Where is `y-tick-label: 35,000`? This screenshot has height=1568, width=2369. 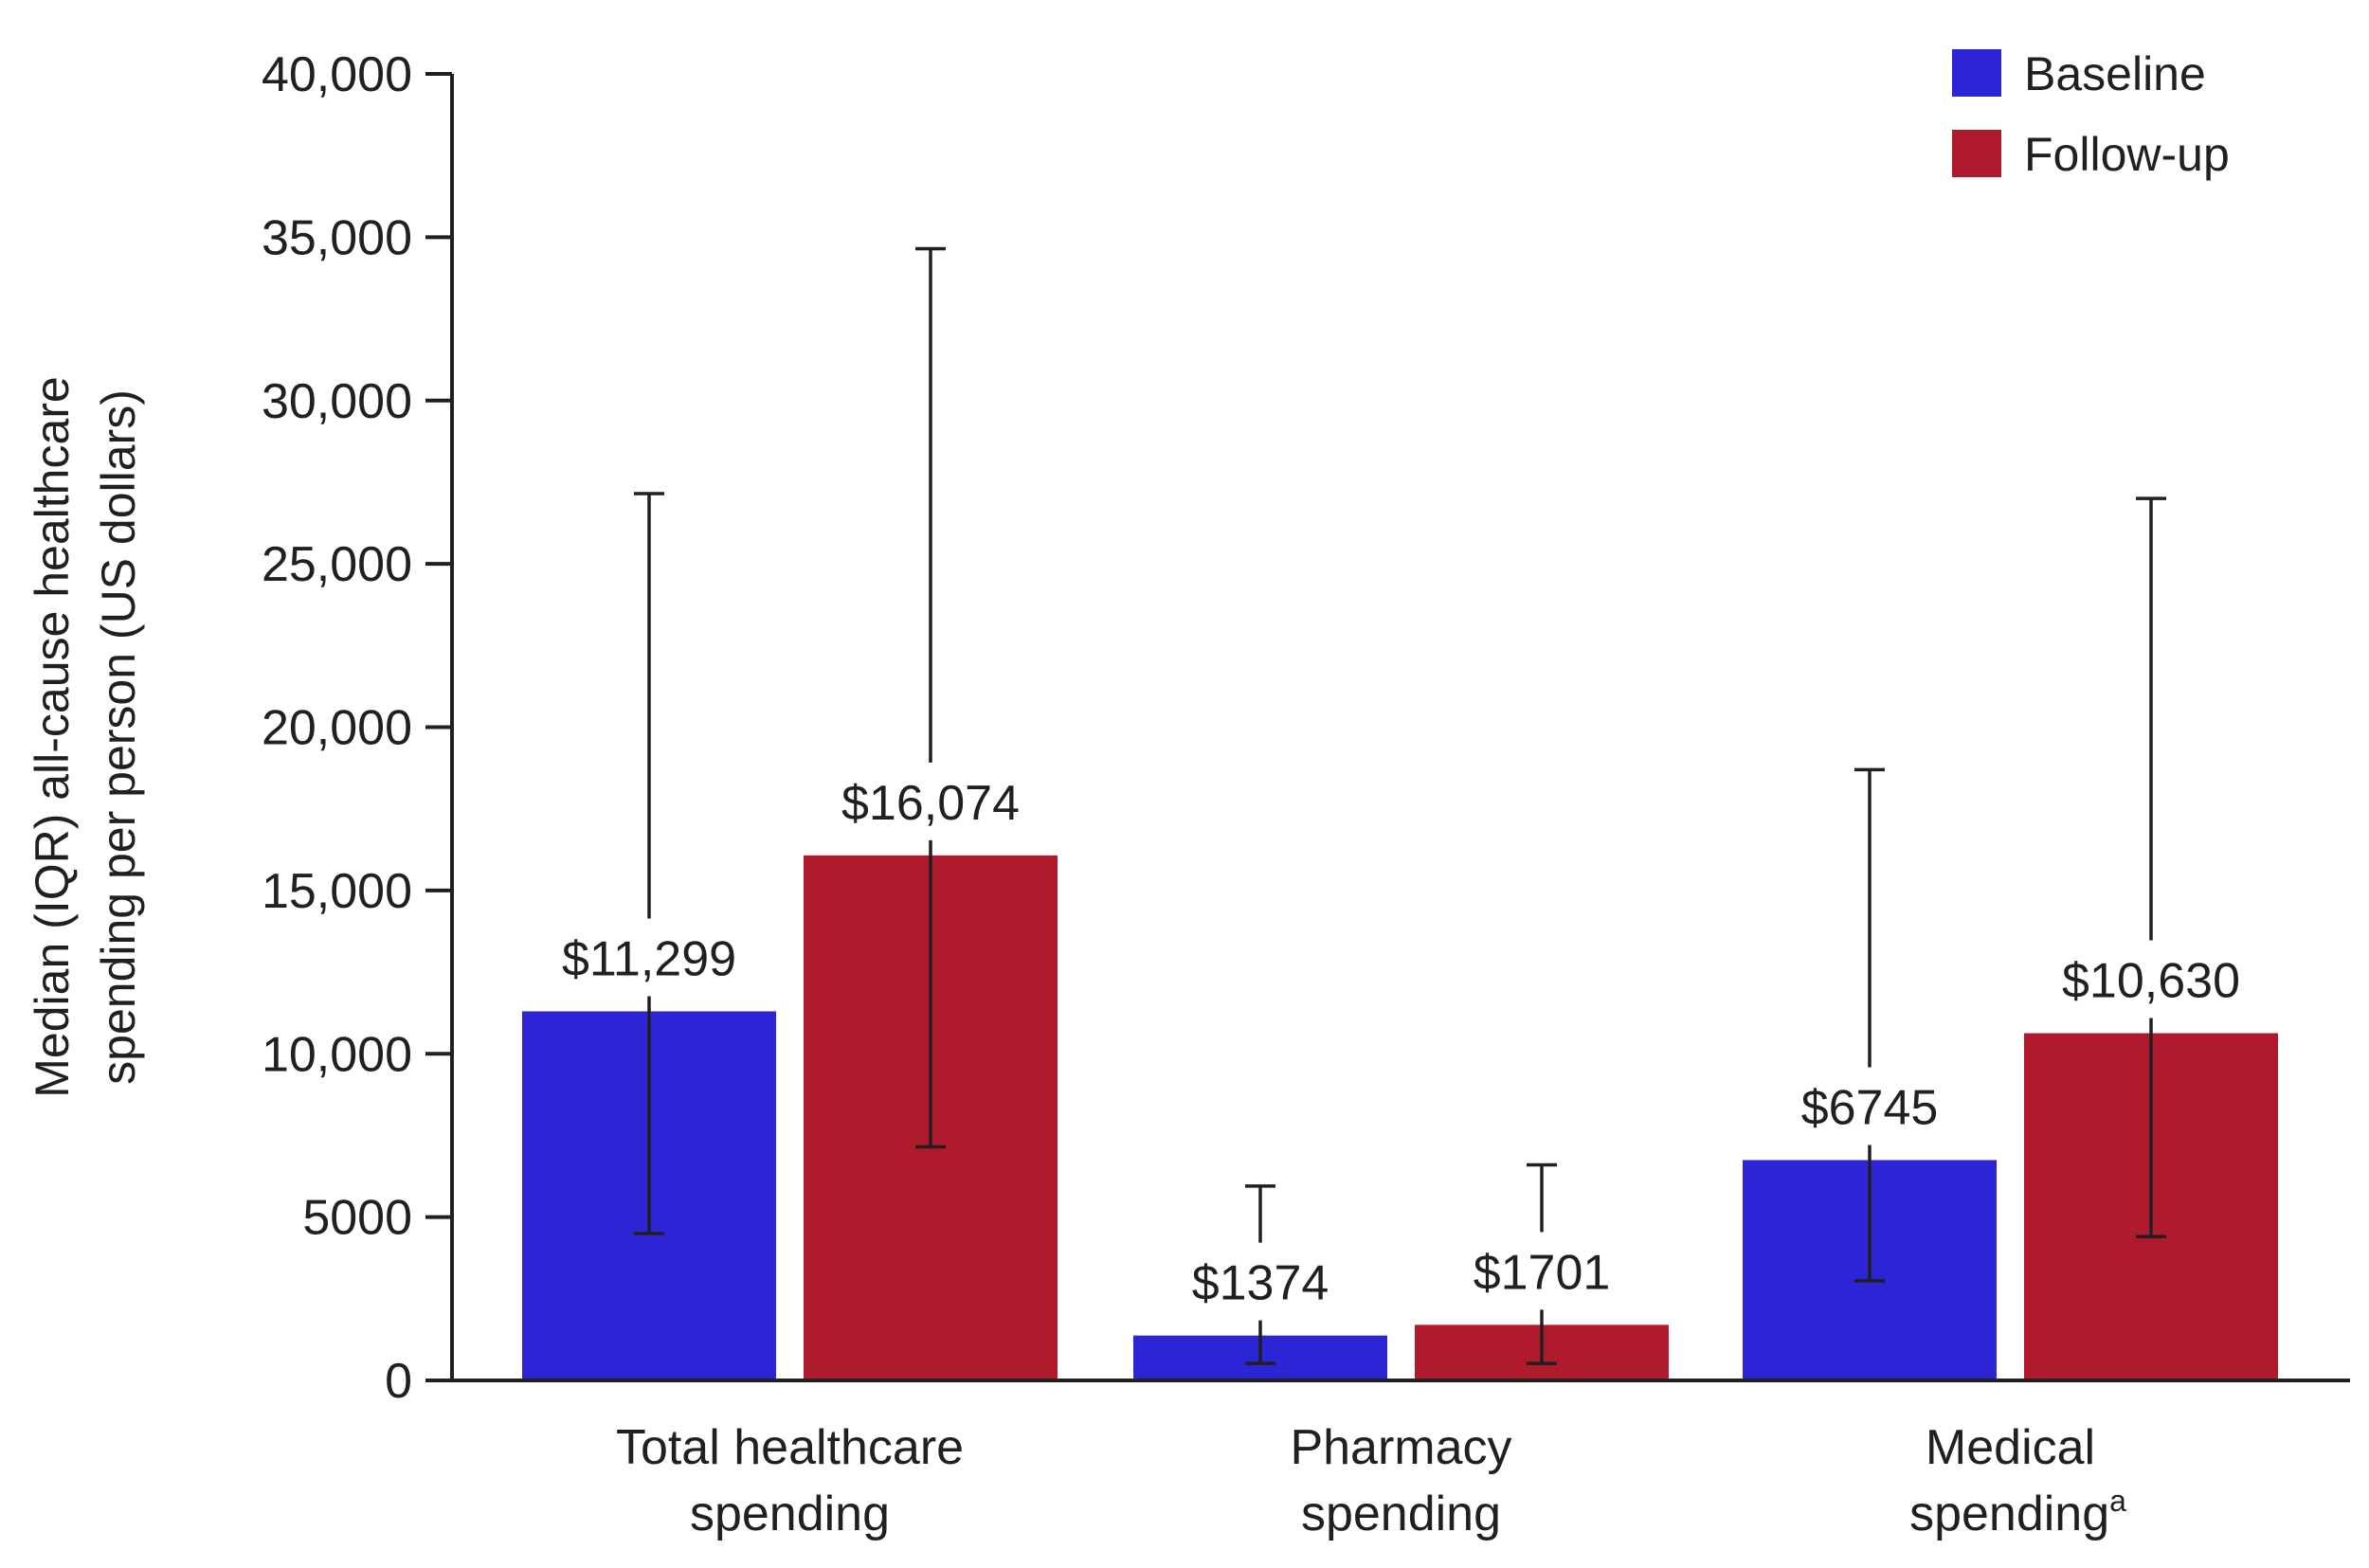
y-tick-label: 35,000 is located at coordinates (337, 237).